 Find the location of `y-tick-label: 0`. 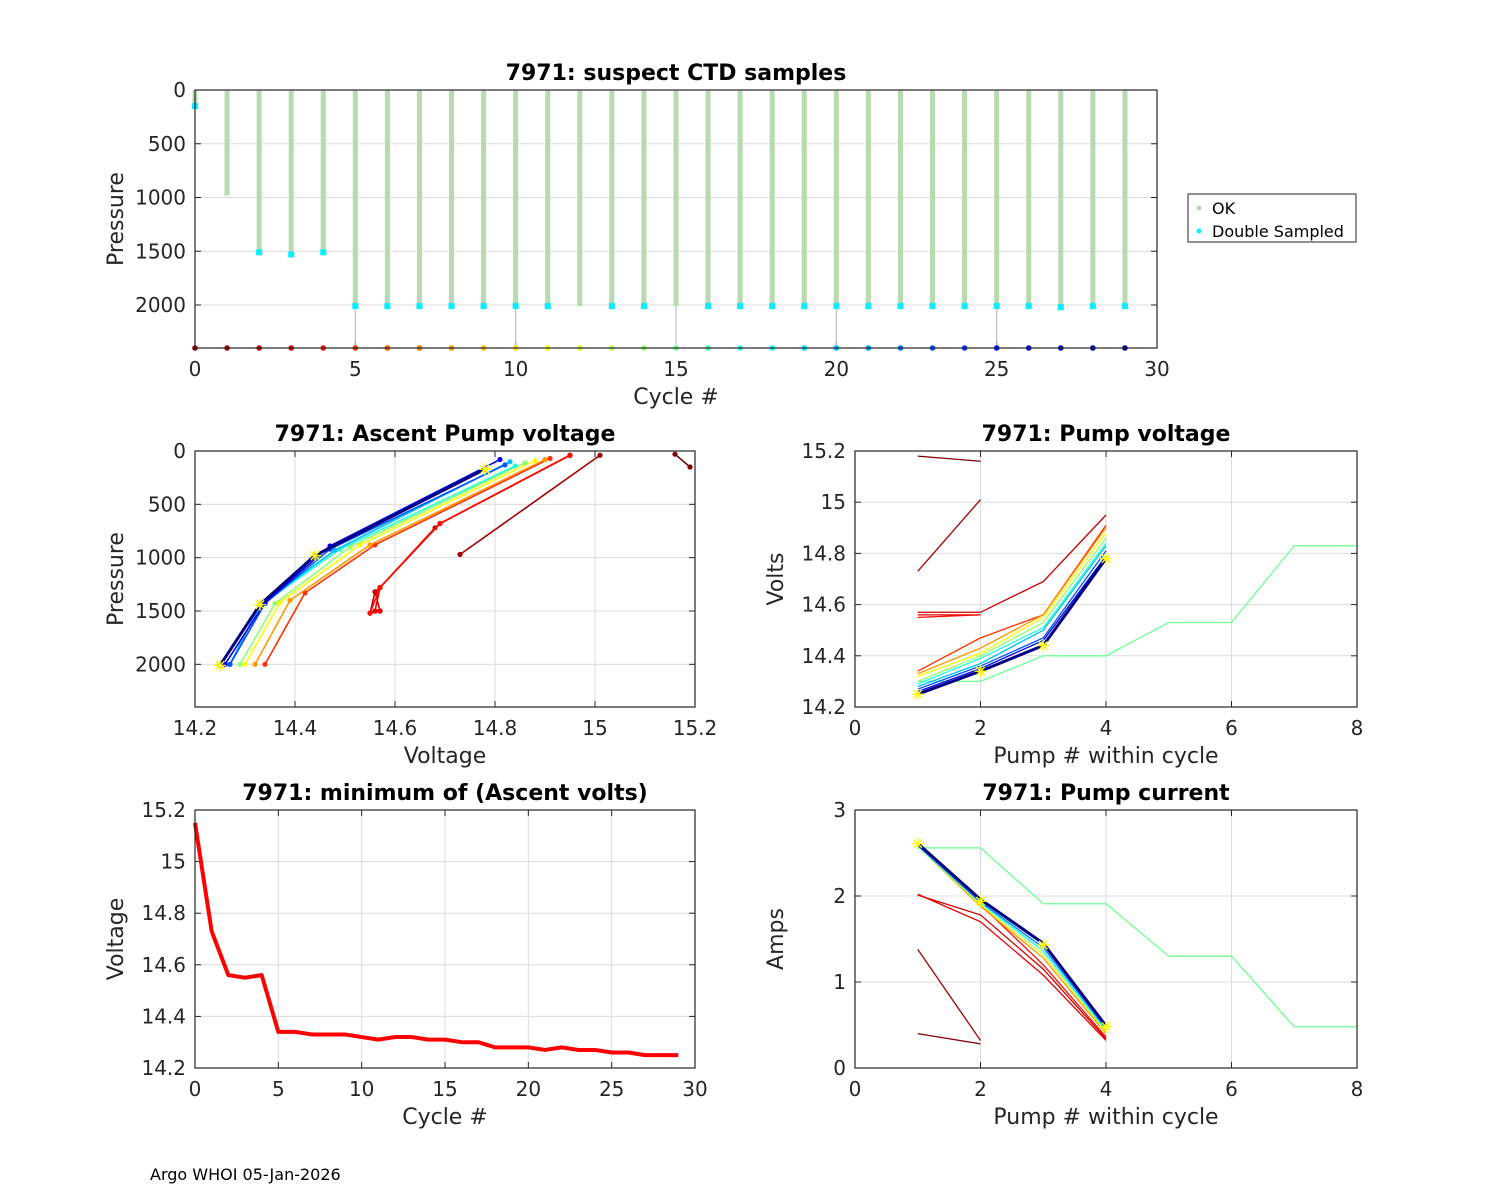

y-tick-label: 0 is located at coordinates (179, 90).